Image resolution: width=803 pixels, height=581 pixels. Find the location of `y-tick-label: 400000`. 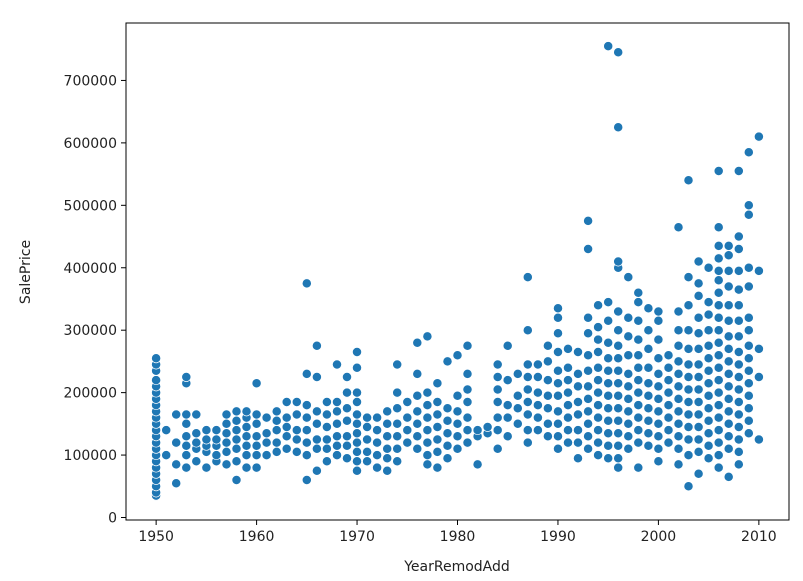

y-tick-label: 400000 is located at coordinates (90, 269).